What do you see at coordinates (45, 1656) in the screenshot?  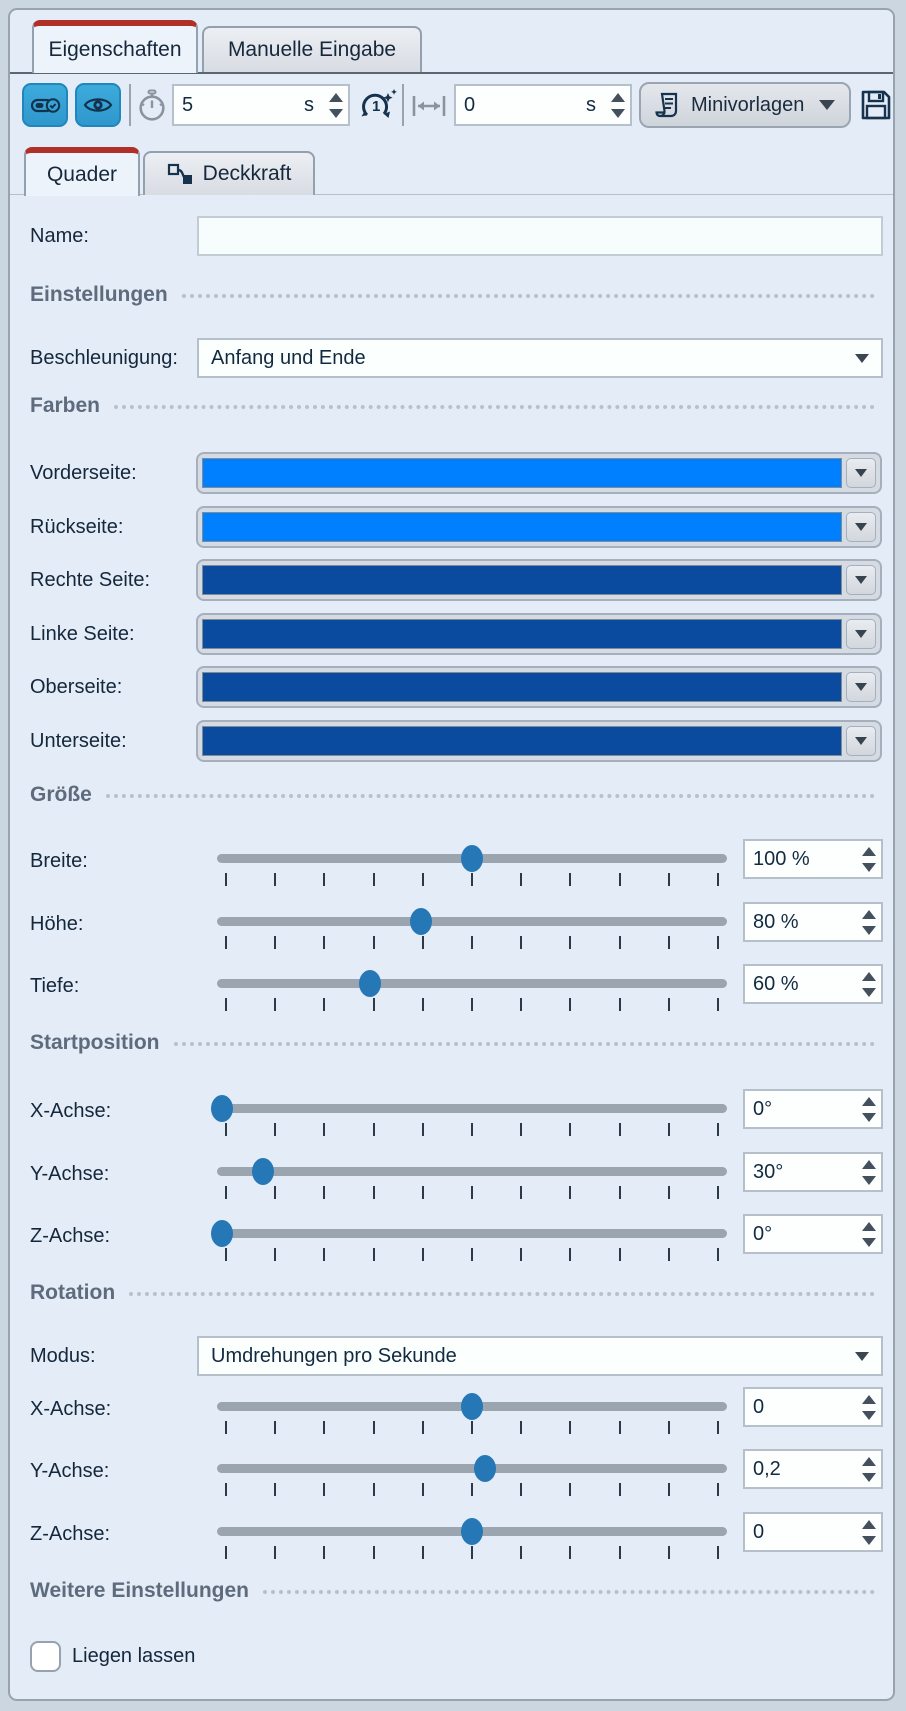 I see `liegen-lassen-checkbox` at bounding box center [45, 1656].